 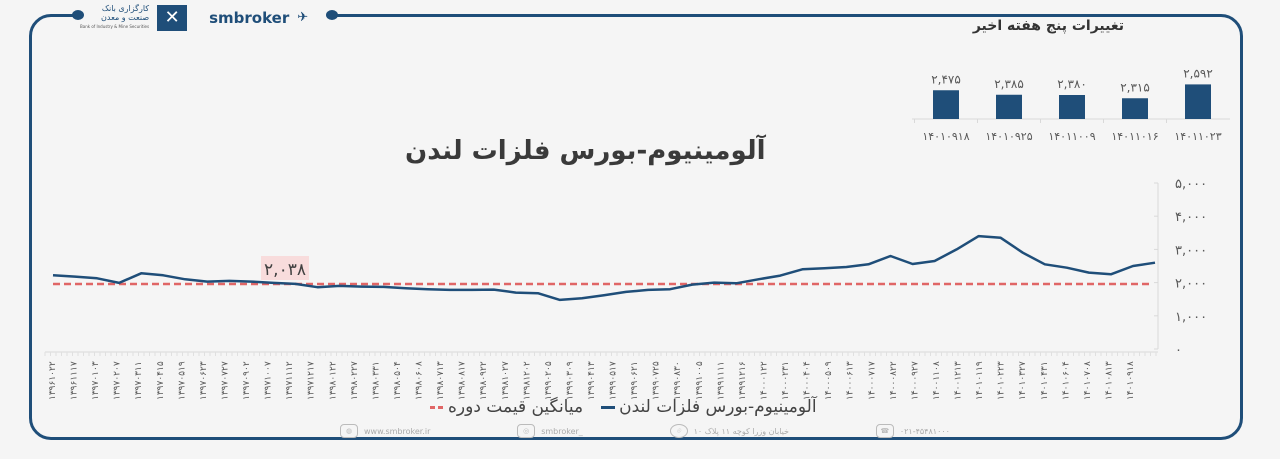 What do you see at coordinates (741, 431) in the screenshot?
I see `address-text: خیابان وزرا کوچه ۱۱ پلاک ۱۰` at bounding box center [741, 431].